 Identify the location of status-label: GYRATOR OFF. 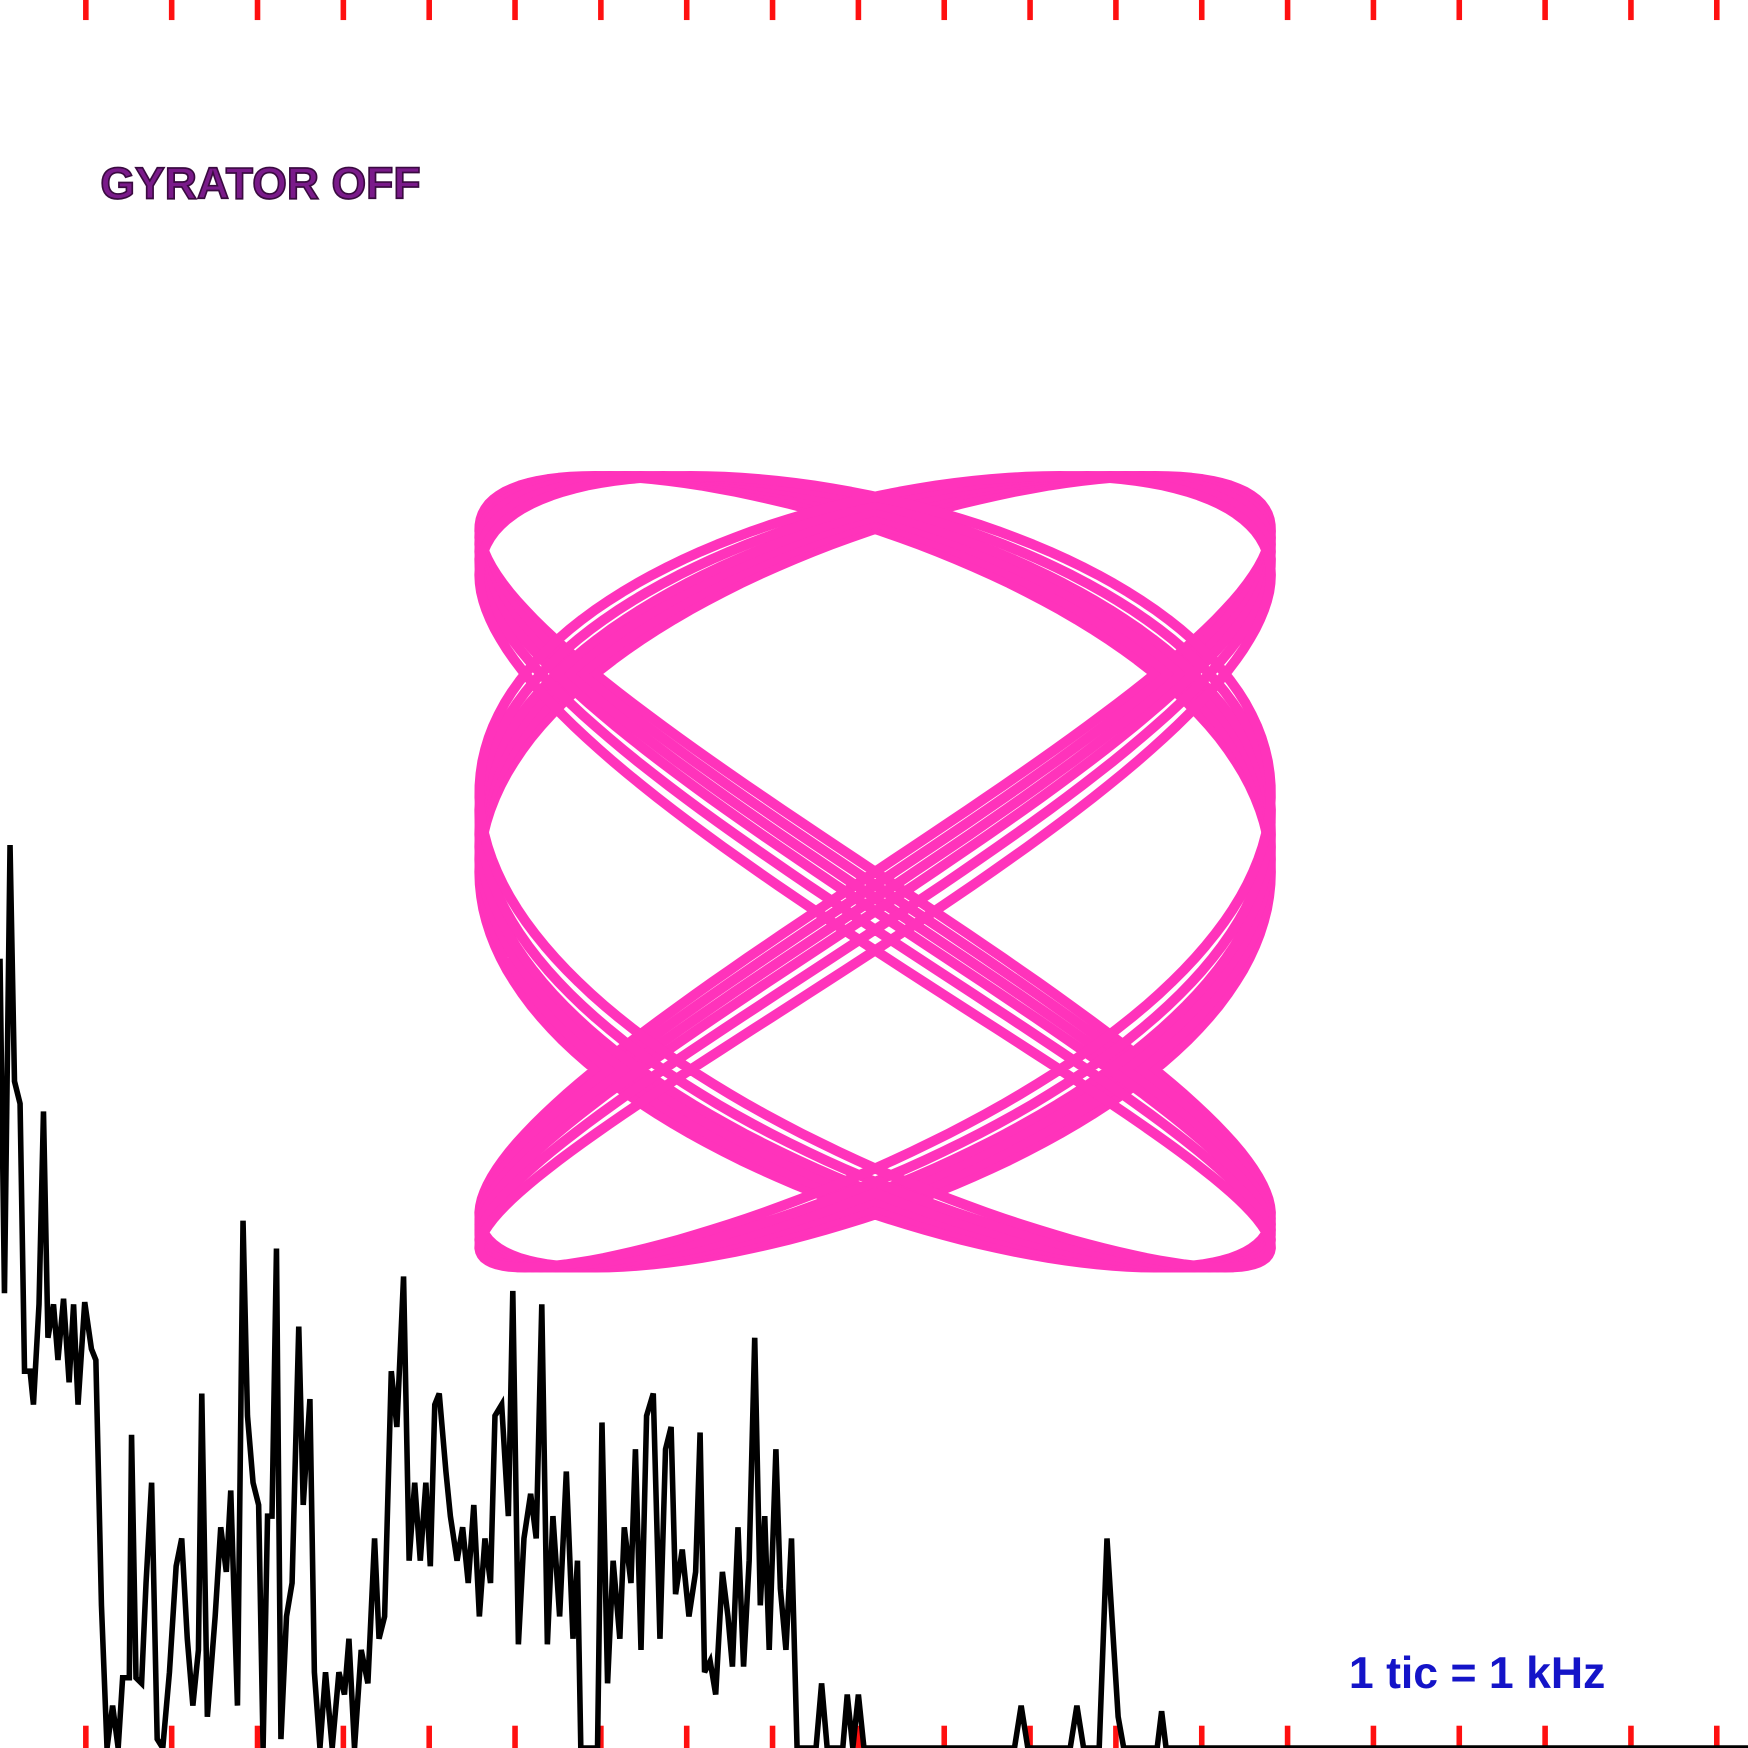
(260, 183).